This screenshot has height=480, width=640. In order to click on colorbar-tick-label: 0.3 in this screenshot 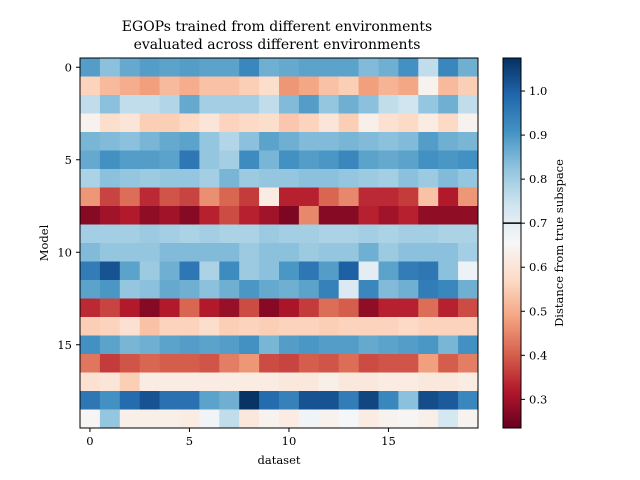, I will do `click(538, 399)`.